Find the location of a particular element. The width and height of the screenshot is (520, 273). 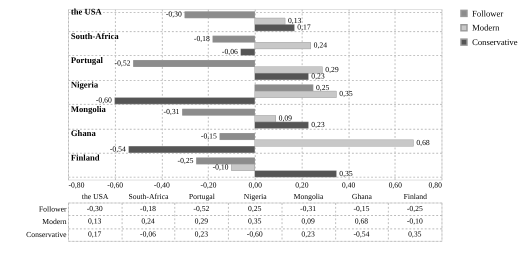

x-tick-label: -0,40 is located at coordinates (162, 185).